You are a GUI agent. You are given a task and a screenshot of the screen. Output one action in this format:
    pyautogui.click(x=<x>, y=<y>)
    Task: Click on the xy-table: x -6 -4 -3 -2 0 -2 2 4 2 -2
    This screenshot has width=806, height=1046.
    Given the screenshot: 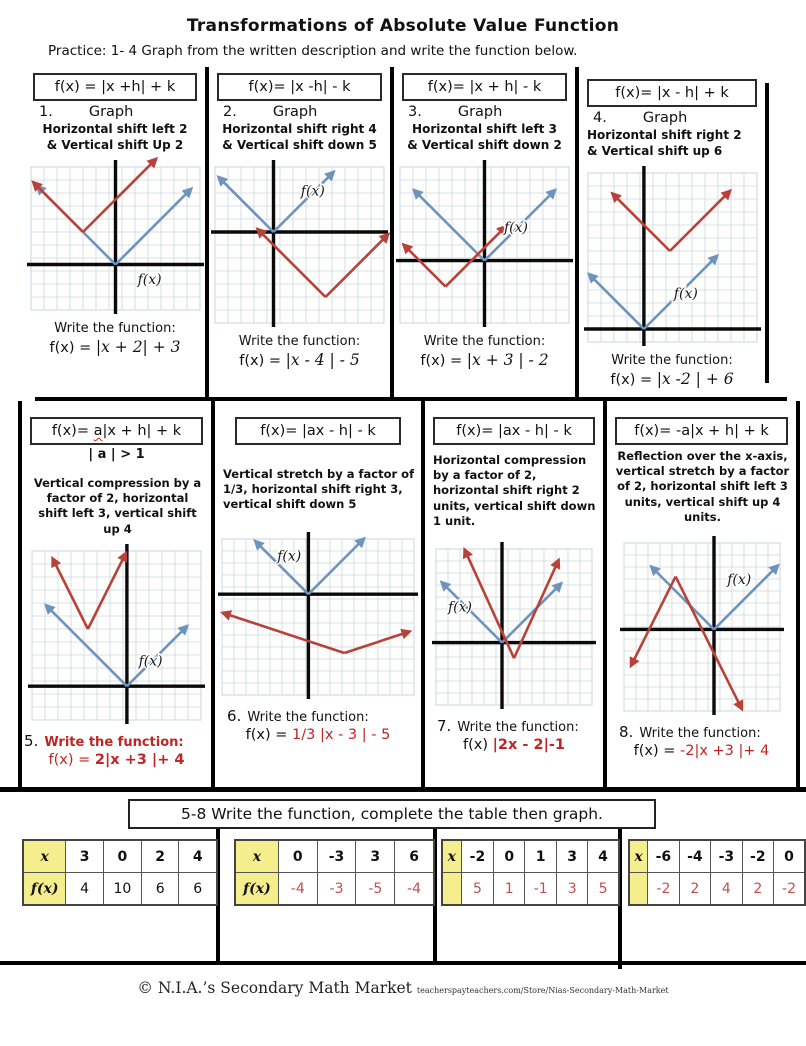 What is the action you would take?
    pyautogui.click(x=717, y=872)
    